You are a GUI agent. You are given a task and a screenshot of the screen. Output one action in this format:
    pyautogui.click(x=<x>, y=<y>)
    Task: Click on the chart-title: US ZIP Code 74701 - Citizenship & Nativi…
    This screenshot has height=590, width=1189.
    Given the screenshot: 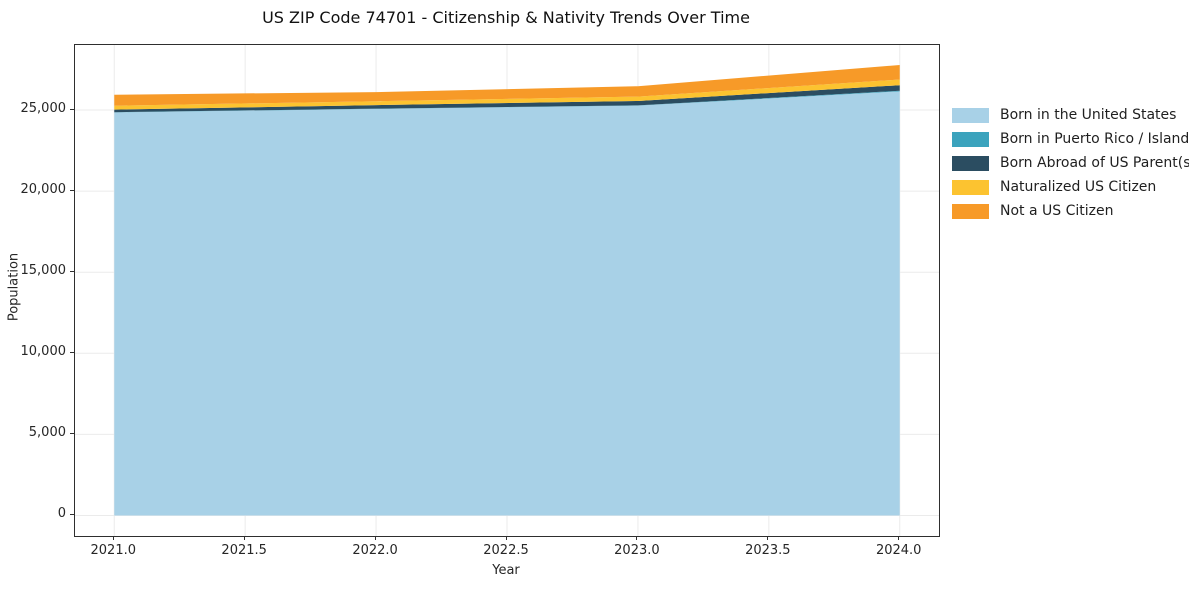 What is the action you would take?
    pyautogui.click(x=506, y=17)
    